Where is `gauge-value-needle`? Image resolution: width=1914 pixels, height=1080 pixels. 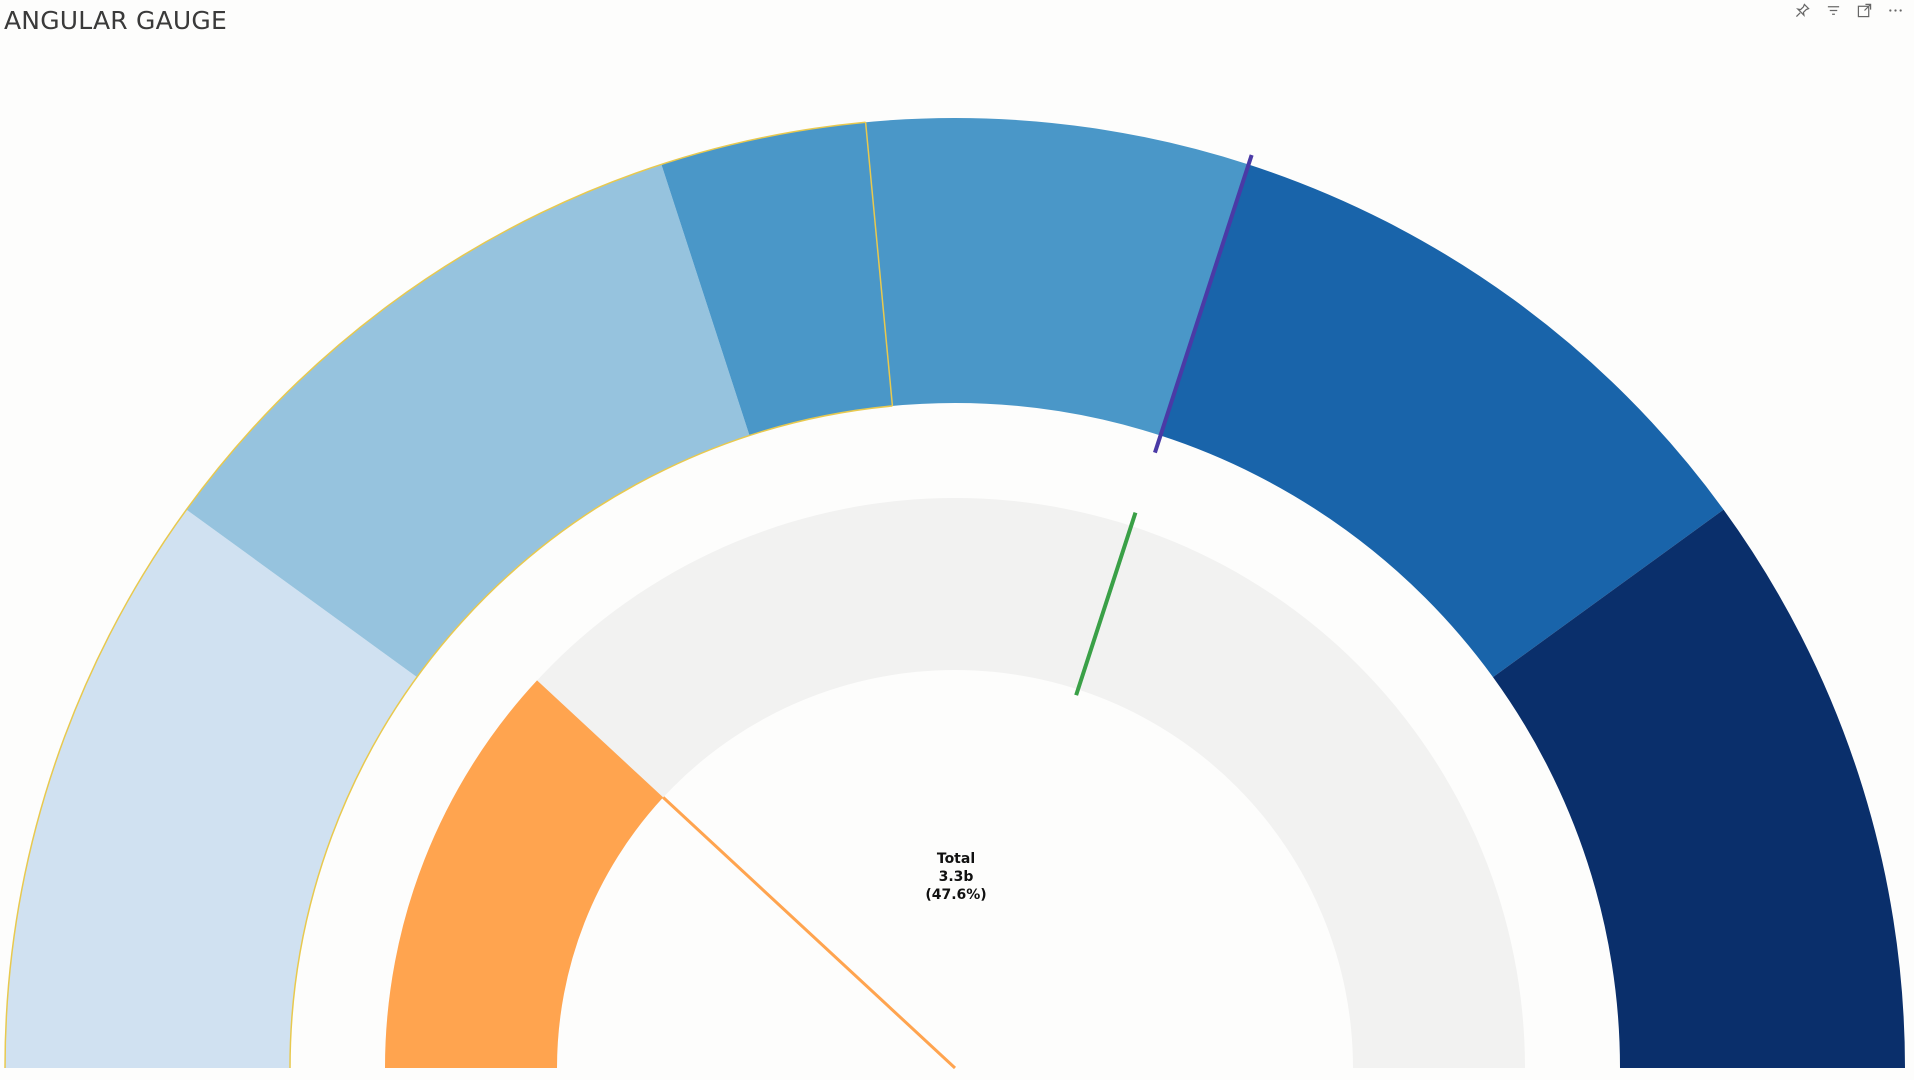
gauge-value-needle is located at coordinates (809, 933).